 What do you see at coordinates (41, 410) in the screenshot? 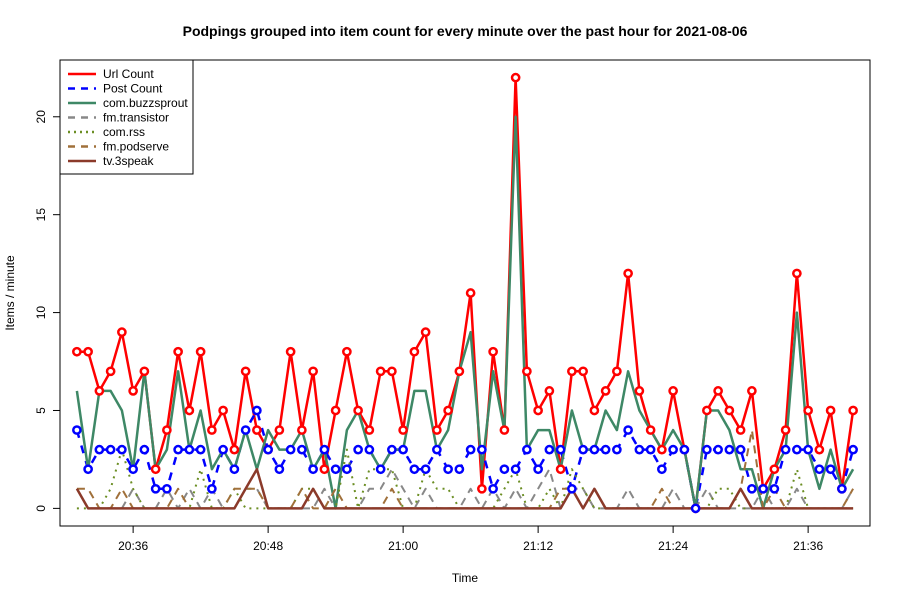
I see `y-tick-label: 5` at bounding box center [41, 410].